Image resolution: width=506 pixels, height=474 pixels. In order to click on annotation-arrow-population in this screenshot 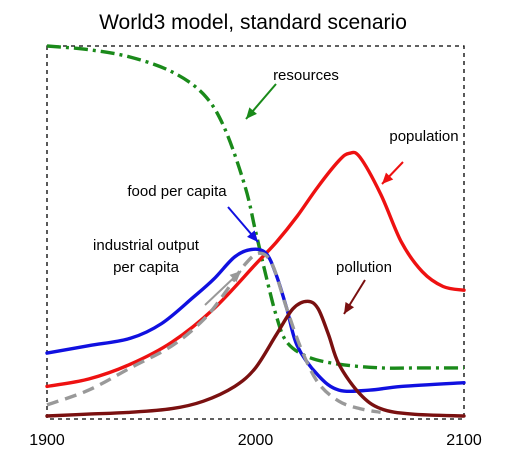, I will do `click(392, 173)`.